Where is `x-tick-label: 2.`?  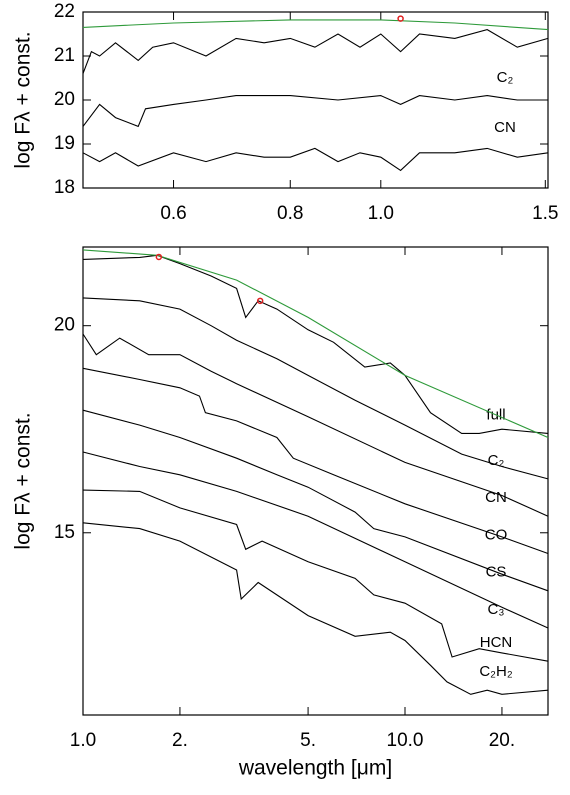 x-tick-label: 2. is located at coordinates (180, 740).